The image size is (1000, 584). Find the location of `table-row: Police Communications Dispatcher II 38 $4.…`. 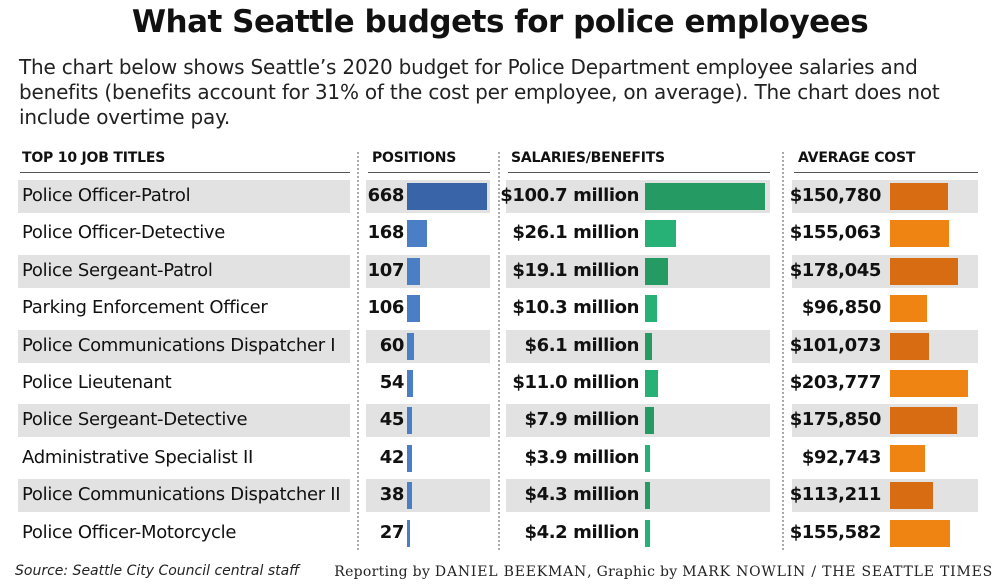

table-row: Police Communications Dispatcher II 38 $4.… is located at coordinates (500, 495).